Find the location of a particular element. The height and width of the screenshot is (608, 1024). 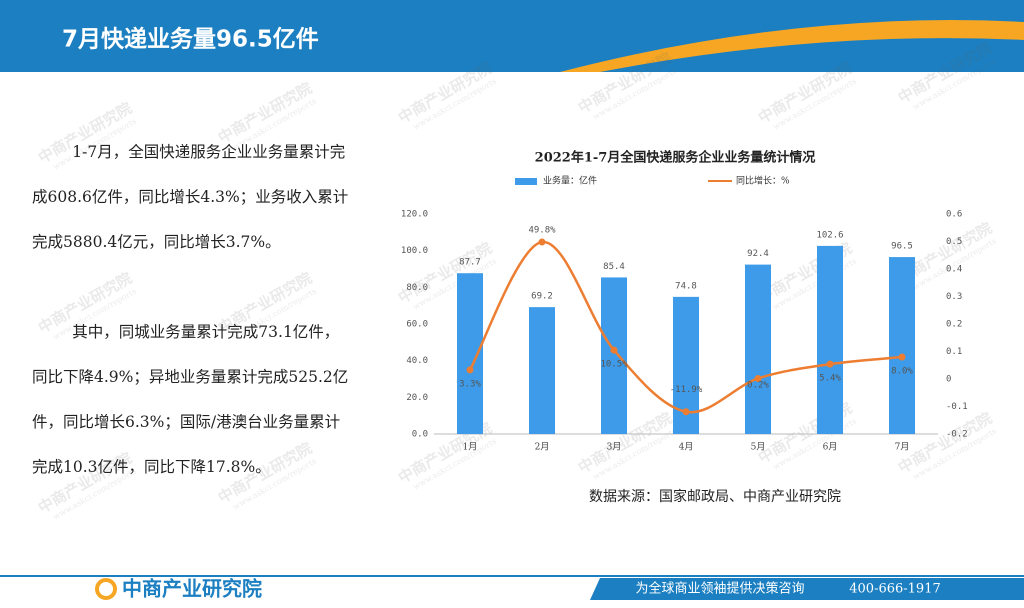

bar-value-label: 85.4 is located at coordinates (614, 267).